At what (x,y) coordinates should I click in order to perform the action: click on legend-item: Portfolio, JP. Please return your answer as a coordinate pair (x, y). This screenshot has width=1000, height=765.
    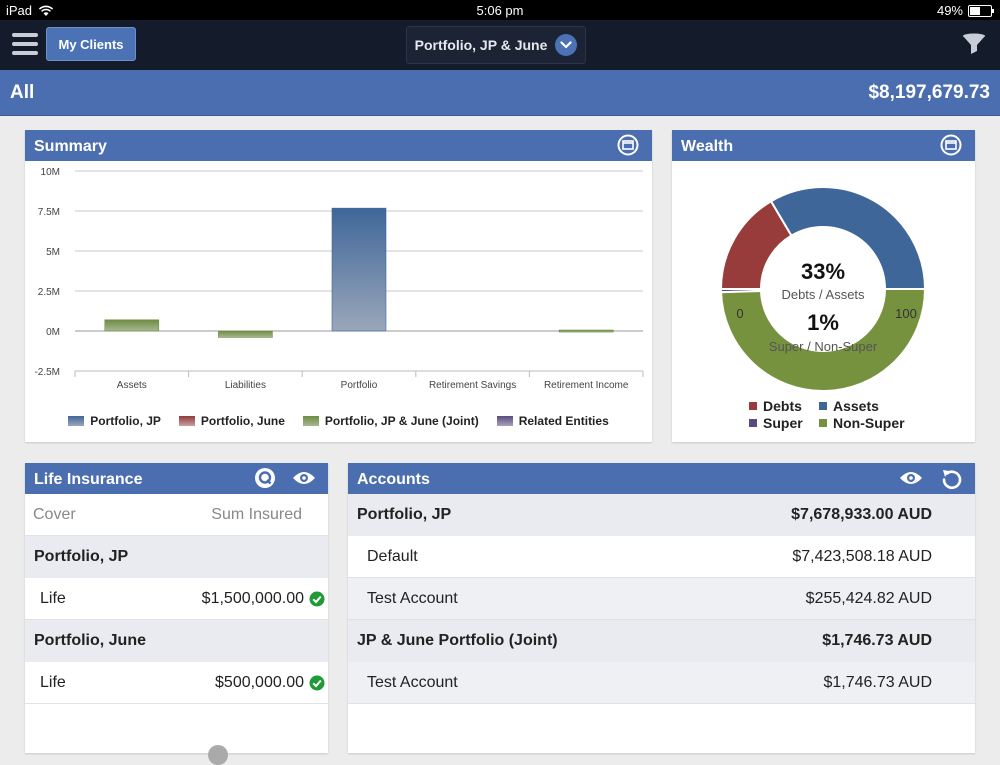
    Looking at the image, I should click on (114, 421).